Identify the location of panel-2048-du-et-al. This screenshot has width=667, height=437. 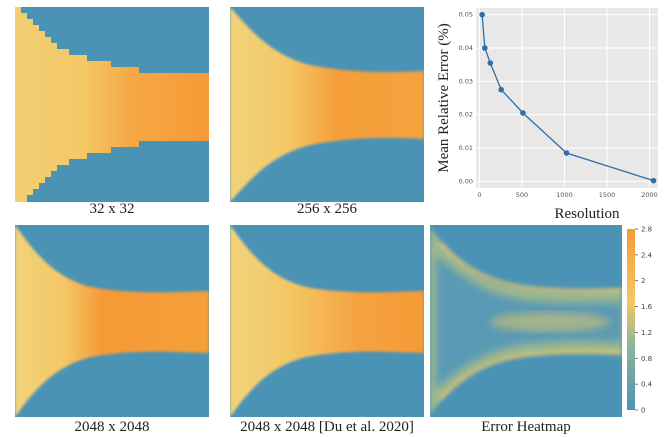
(327, 321).